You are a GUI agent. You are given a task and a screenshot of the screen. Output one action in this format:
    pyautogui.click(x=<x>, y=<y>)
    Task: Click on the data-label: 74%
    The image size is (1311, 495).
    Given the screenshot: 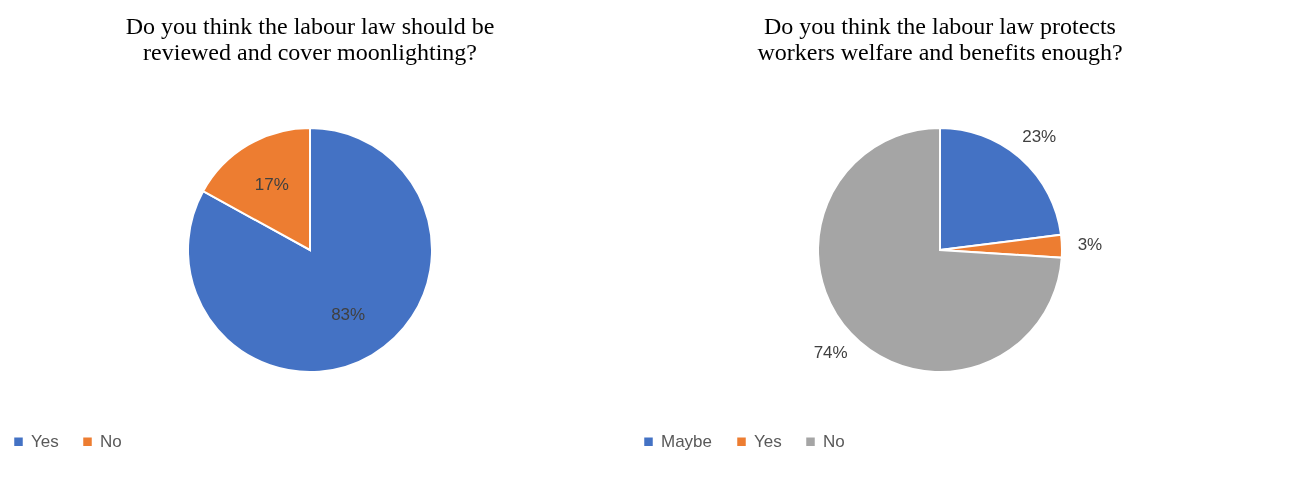 What is the action you would take?
    pyautogui.click(x=830, y=352)
    